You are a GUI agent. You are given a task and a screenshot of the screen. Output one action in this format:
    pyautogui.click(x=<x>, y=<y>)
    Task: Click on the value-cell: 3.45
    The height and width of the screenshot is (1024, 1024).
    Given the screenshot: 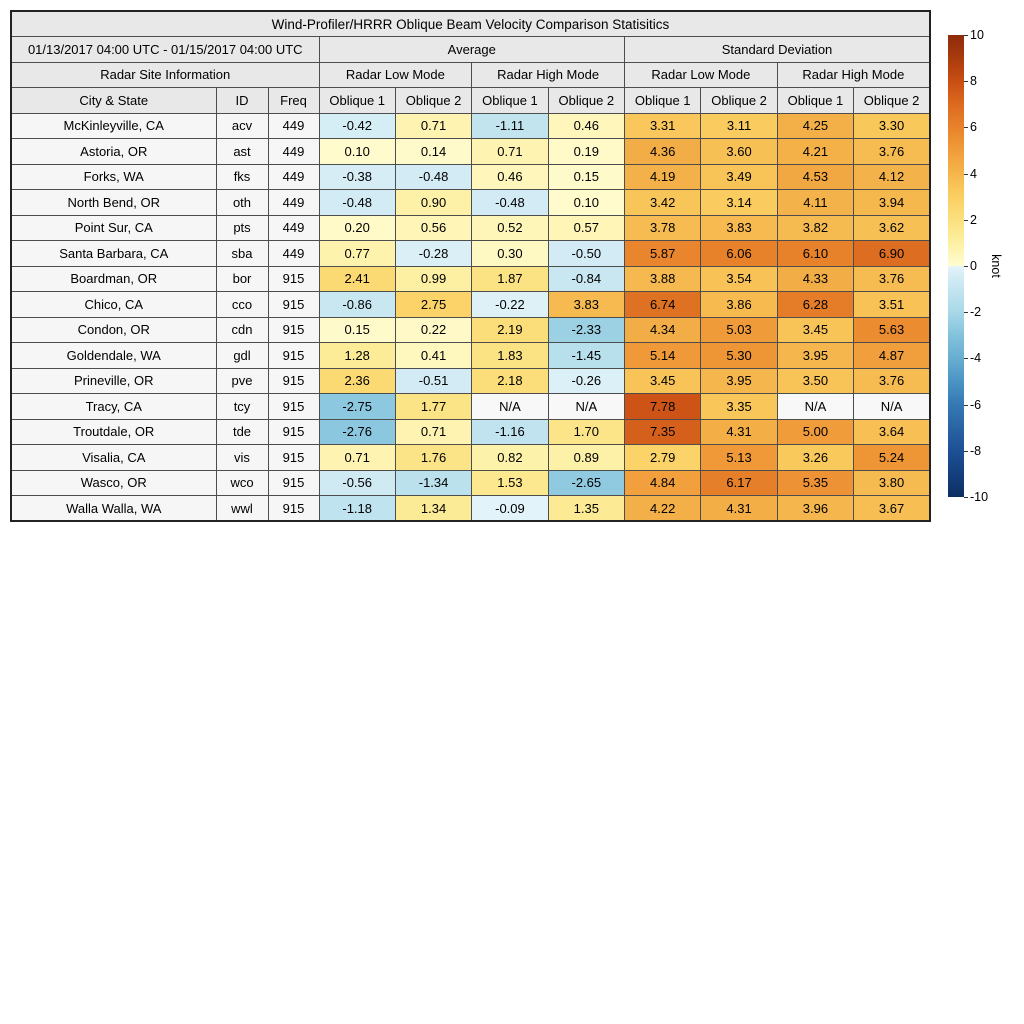 What is the action you would take?
    pyautogui.click(x=815, y=329)
    